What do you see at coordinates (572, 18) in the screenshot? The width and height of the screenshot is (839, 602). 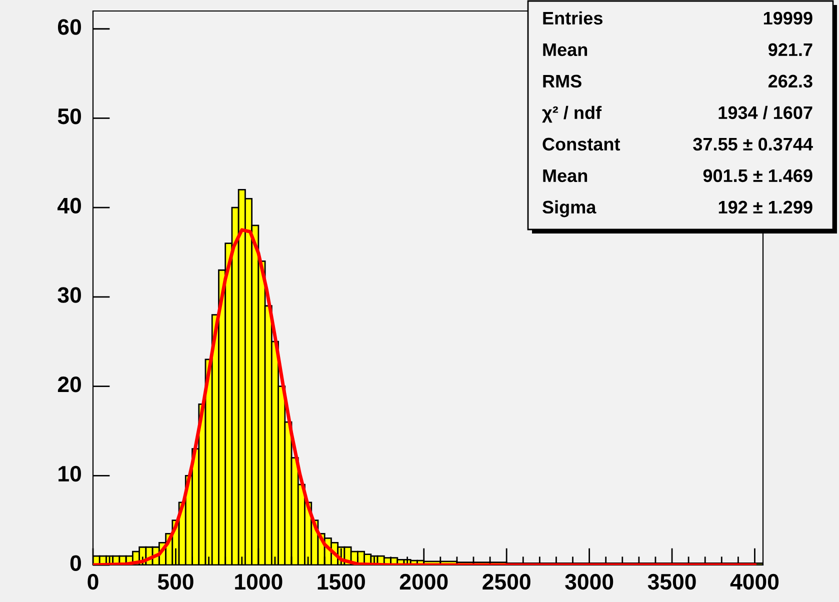 I see `annotation: Entries` at bounding box center [572, 18].